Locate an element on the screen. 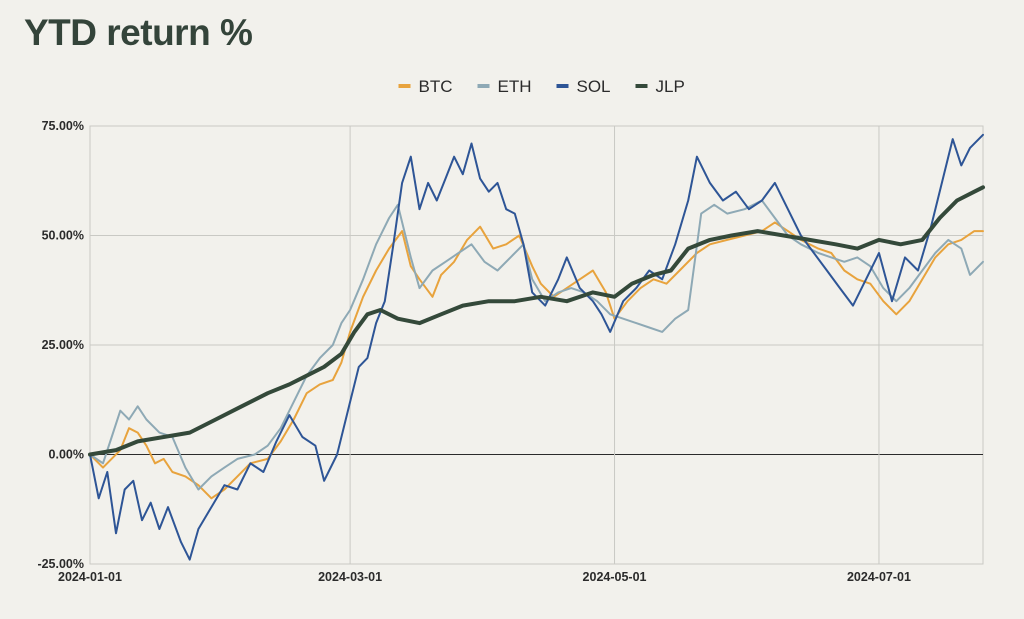  legend-label-eth: ETH is located at coordinates (515, 86).